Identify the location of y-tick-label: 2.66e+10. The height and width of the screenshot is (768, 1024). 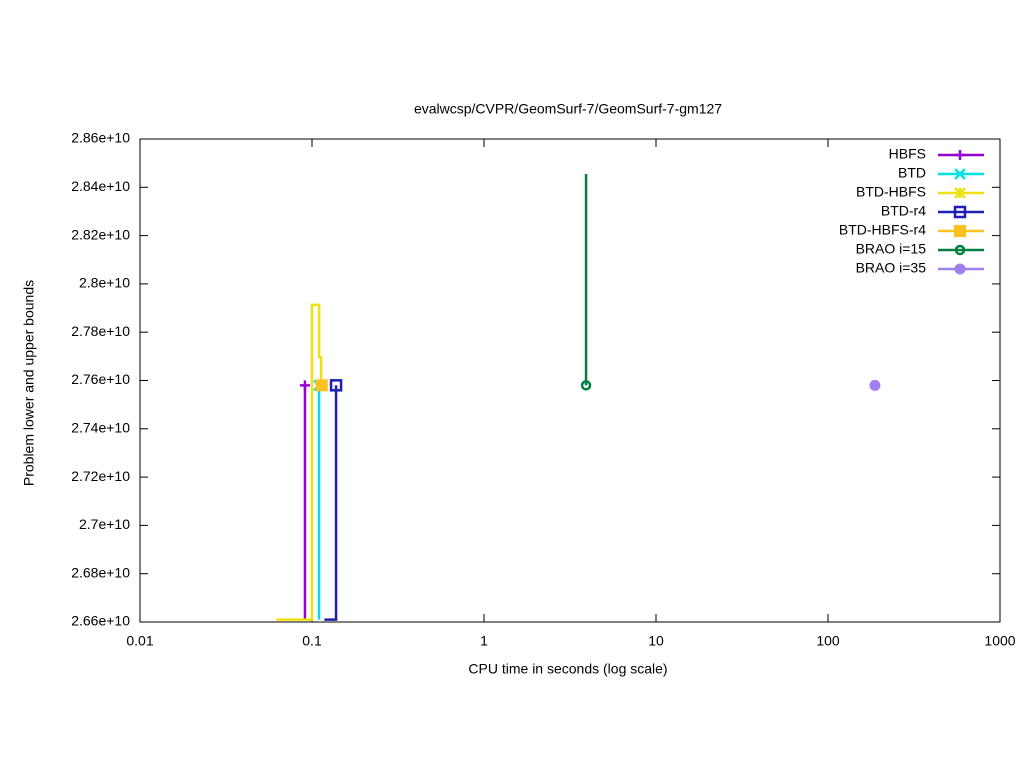
(100, 621).